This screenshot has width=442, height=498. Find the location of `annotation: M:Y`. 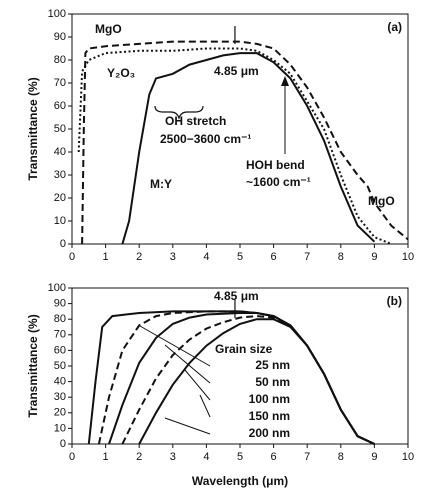

annotation: M:Y is located at coordinates (161, 184).